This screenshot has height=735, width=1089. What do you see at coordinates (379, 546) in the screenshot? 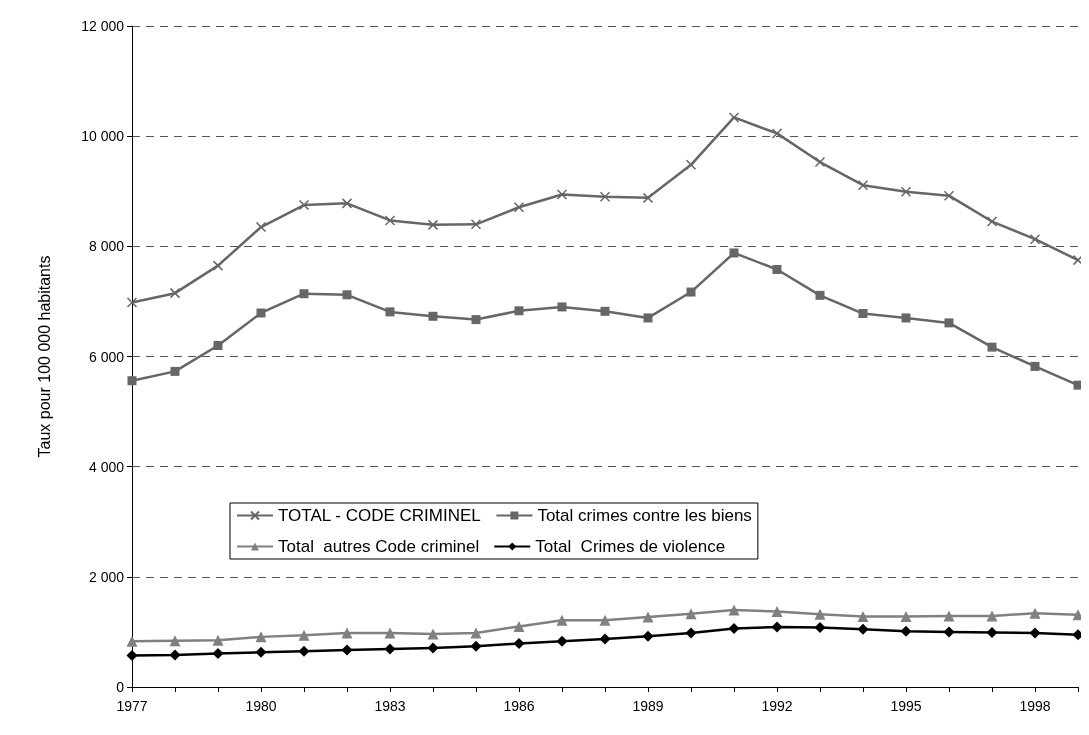
I see `legend-label: Total autres Code criminel` at bounding box center [379, 546].